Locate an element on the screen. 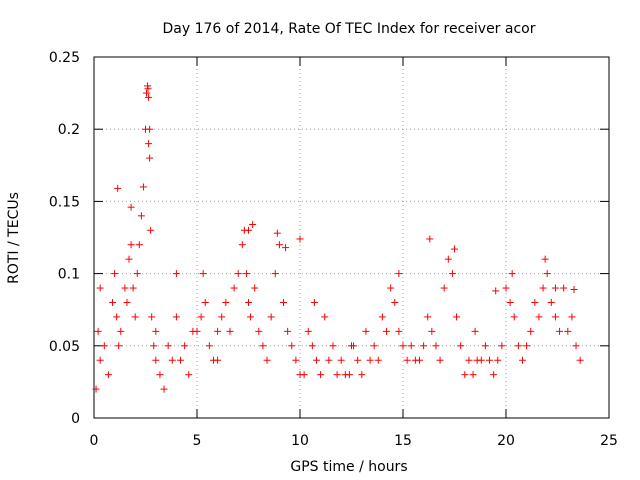 Image resolution: width=640 pixels, height=480 pixels. x-tick-label: 25 is located at coordinates (609, 441).